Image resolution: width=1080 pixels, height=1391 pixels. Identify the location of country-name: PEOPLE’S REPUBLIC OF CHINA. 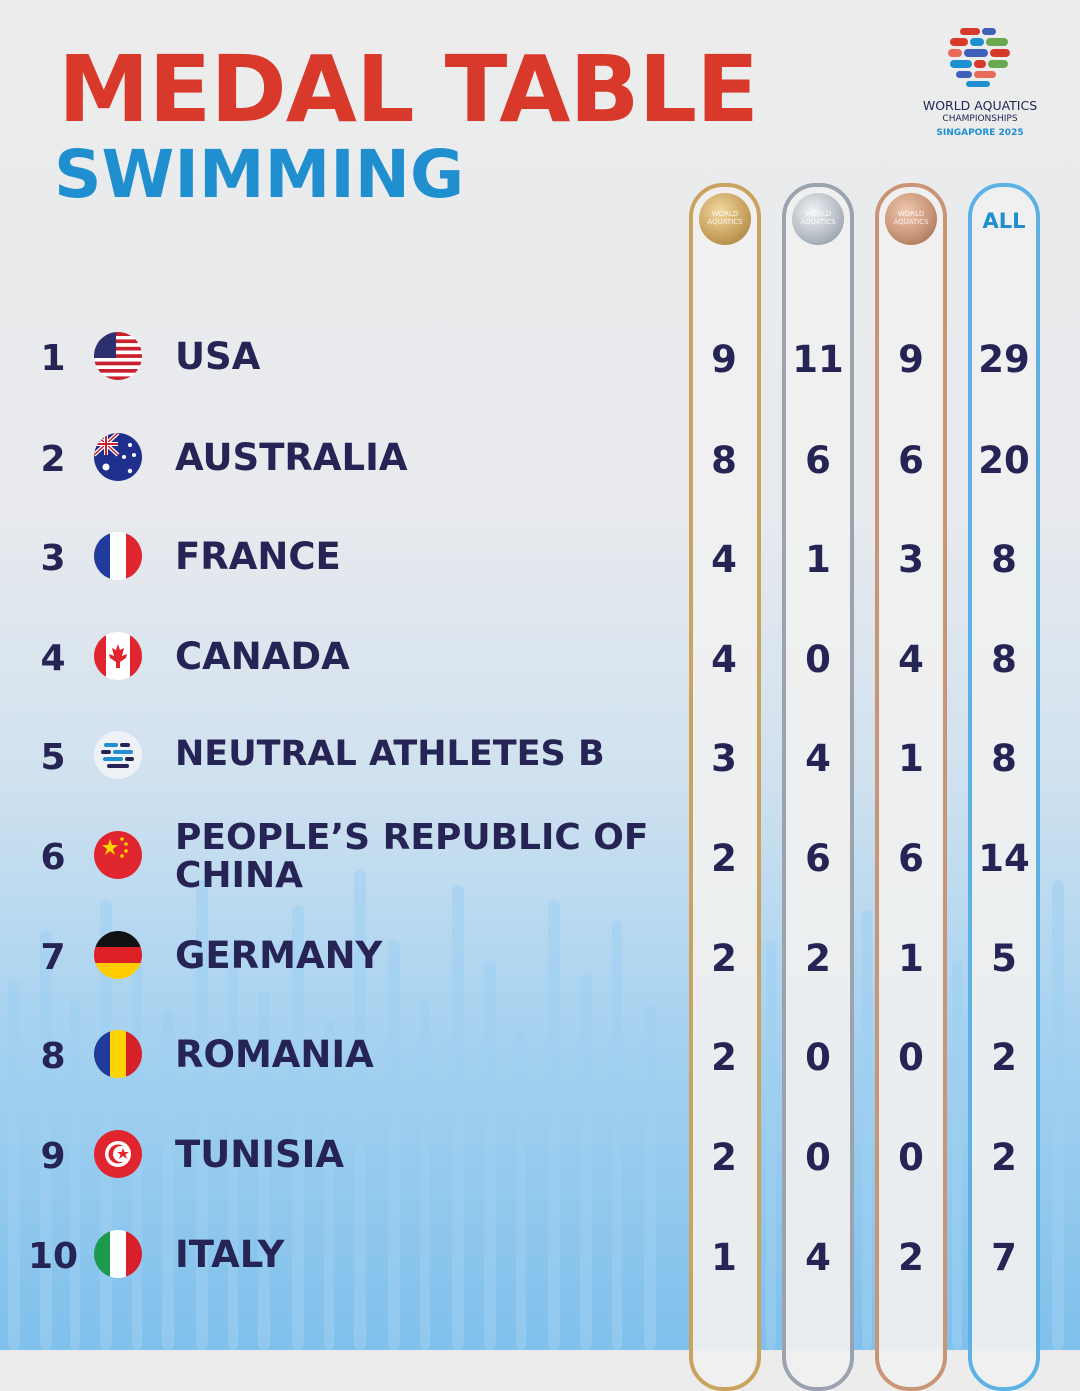
(412, 856).